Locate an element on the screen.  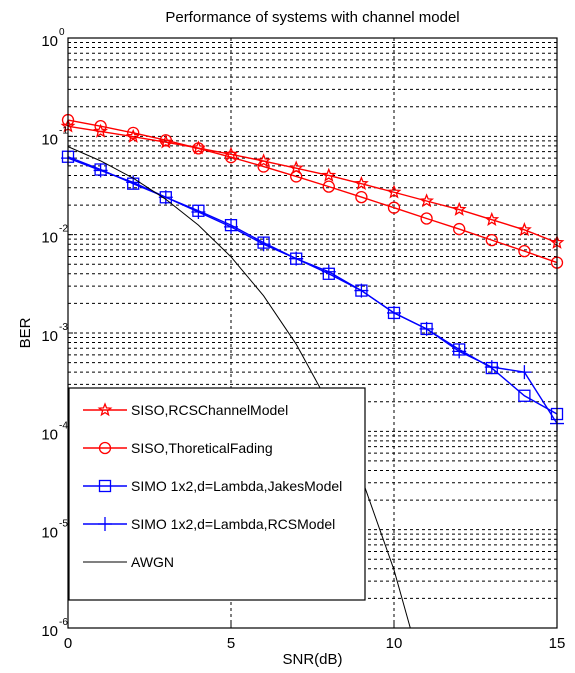
y-tick-exponent: 0 is located at coordinates (62, 32).